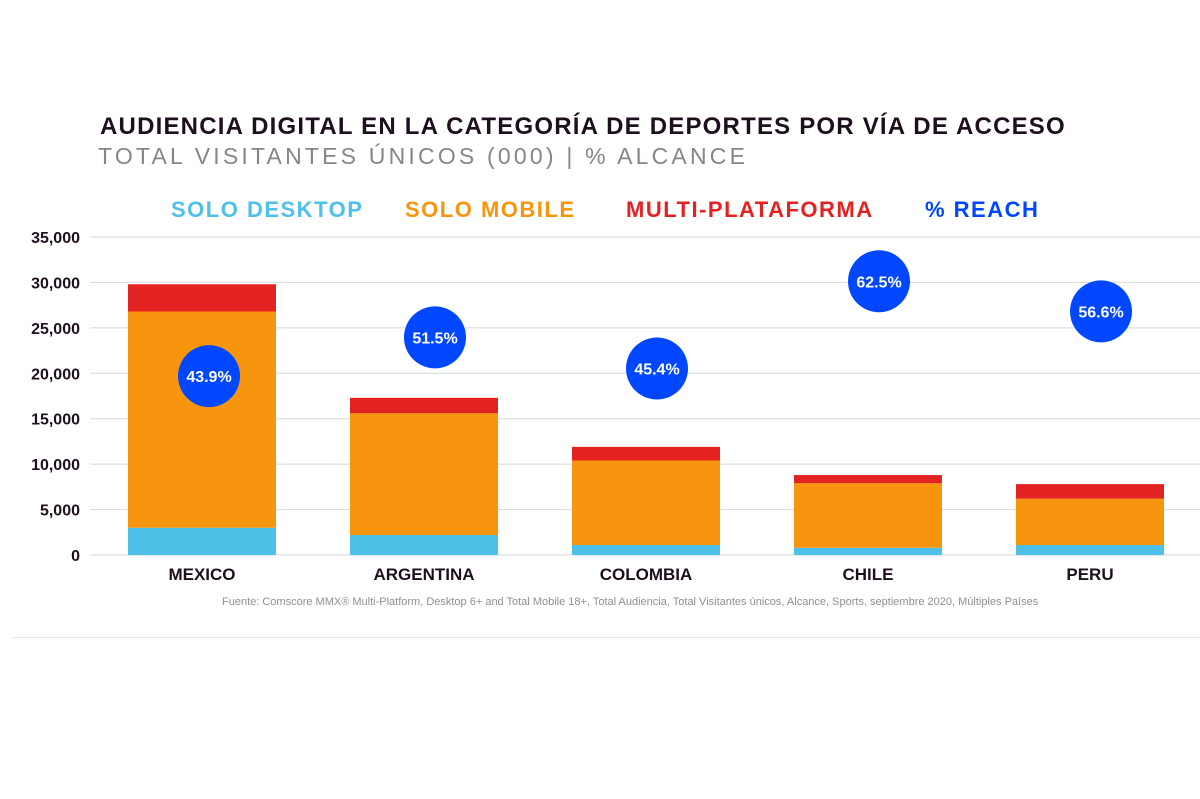 The height and width of the screenshot is (799, 1200). I want to click on reach-label: 43.9%, so click(208, 377).